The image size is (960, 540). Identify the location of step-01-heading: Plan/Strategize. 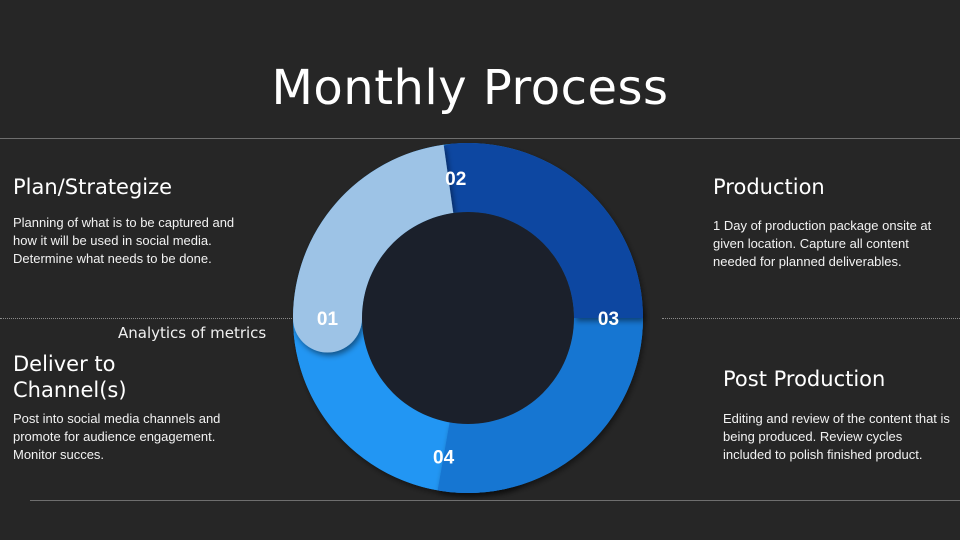
(93, 187).